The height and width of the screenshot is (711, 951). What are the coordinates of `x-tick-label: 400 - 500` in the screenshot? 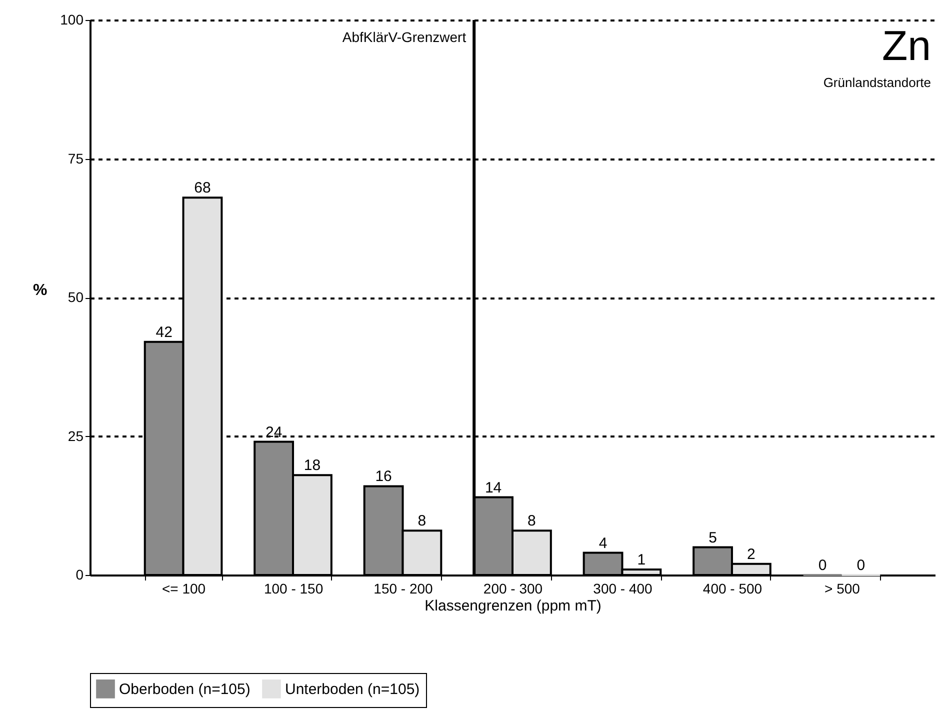 It's located at (732, 588).